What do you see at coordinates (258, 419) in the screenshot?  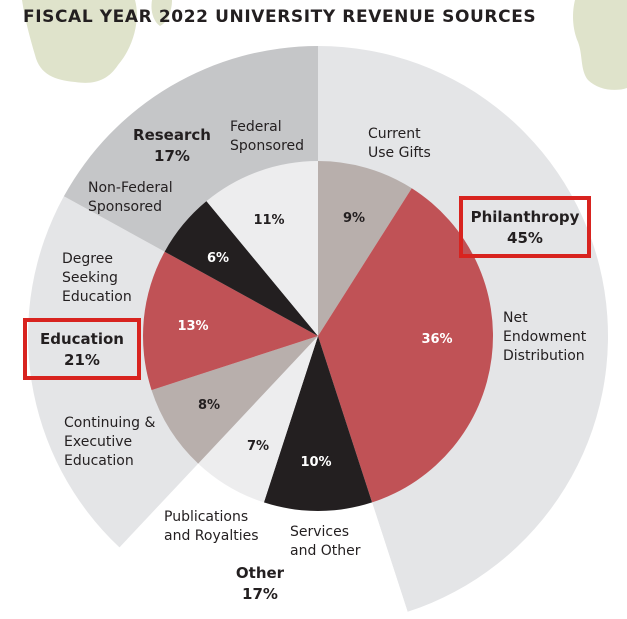 I see `slice-publications-and-royalties` at bounding box center [258, 419].